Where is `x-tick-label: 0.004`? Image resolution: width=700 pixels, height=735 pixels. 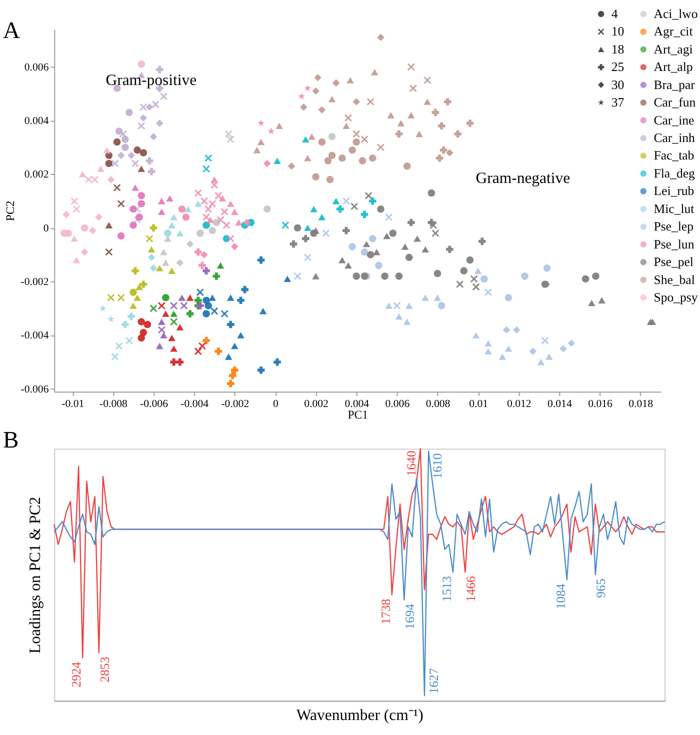 x-tick-label: 0.004 is located at coordinates (357, 404).